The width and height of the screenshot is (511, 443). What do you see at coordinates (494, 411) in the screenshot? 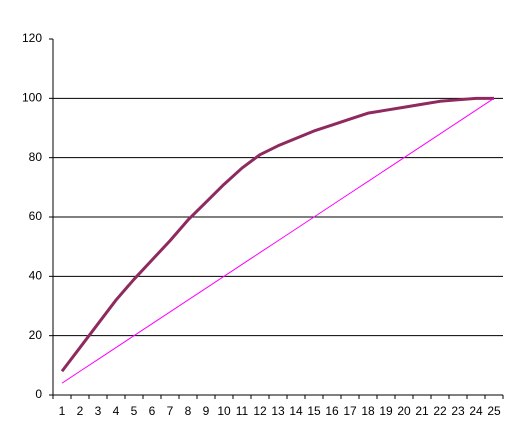
I see `x-tick-label: 25` at bounding box center [494, 411].